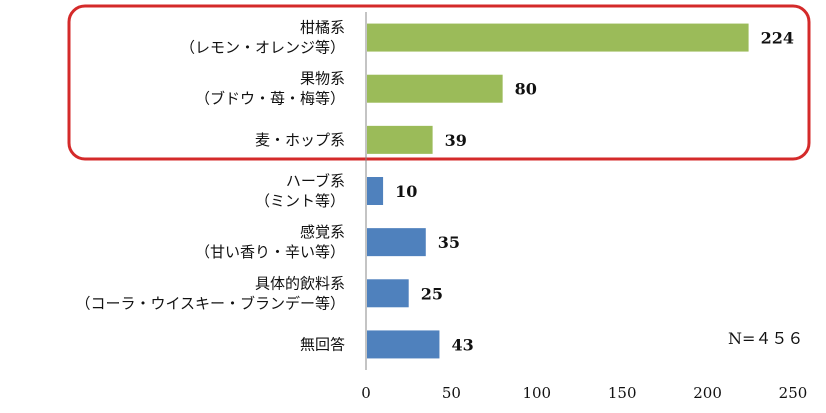 The height and width of the screenshot is (413, 826). I want to click on category-label: （ブドウ・苺・梅等）, so click(270, 99).